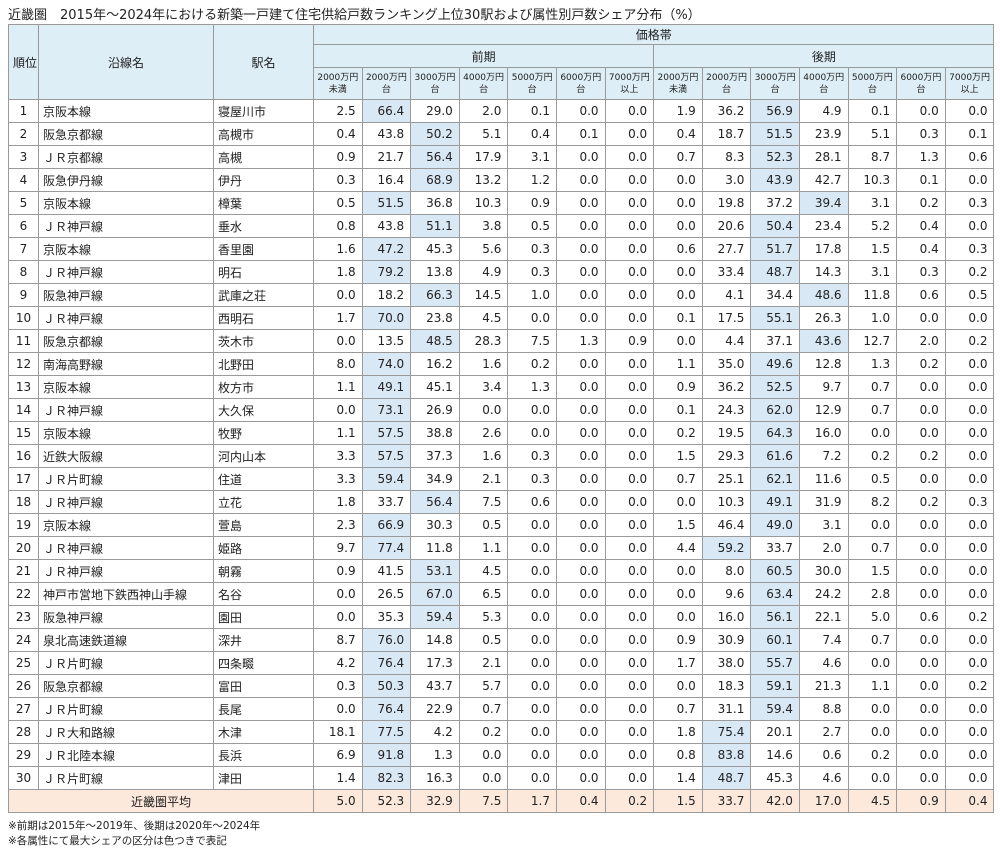 The height and width of the screenshot is (849, 1000). I want to click on share-cell: 52.5, so click(775, 387).